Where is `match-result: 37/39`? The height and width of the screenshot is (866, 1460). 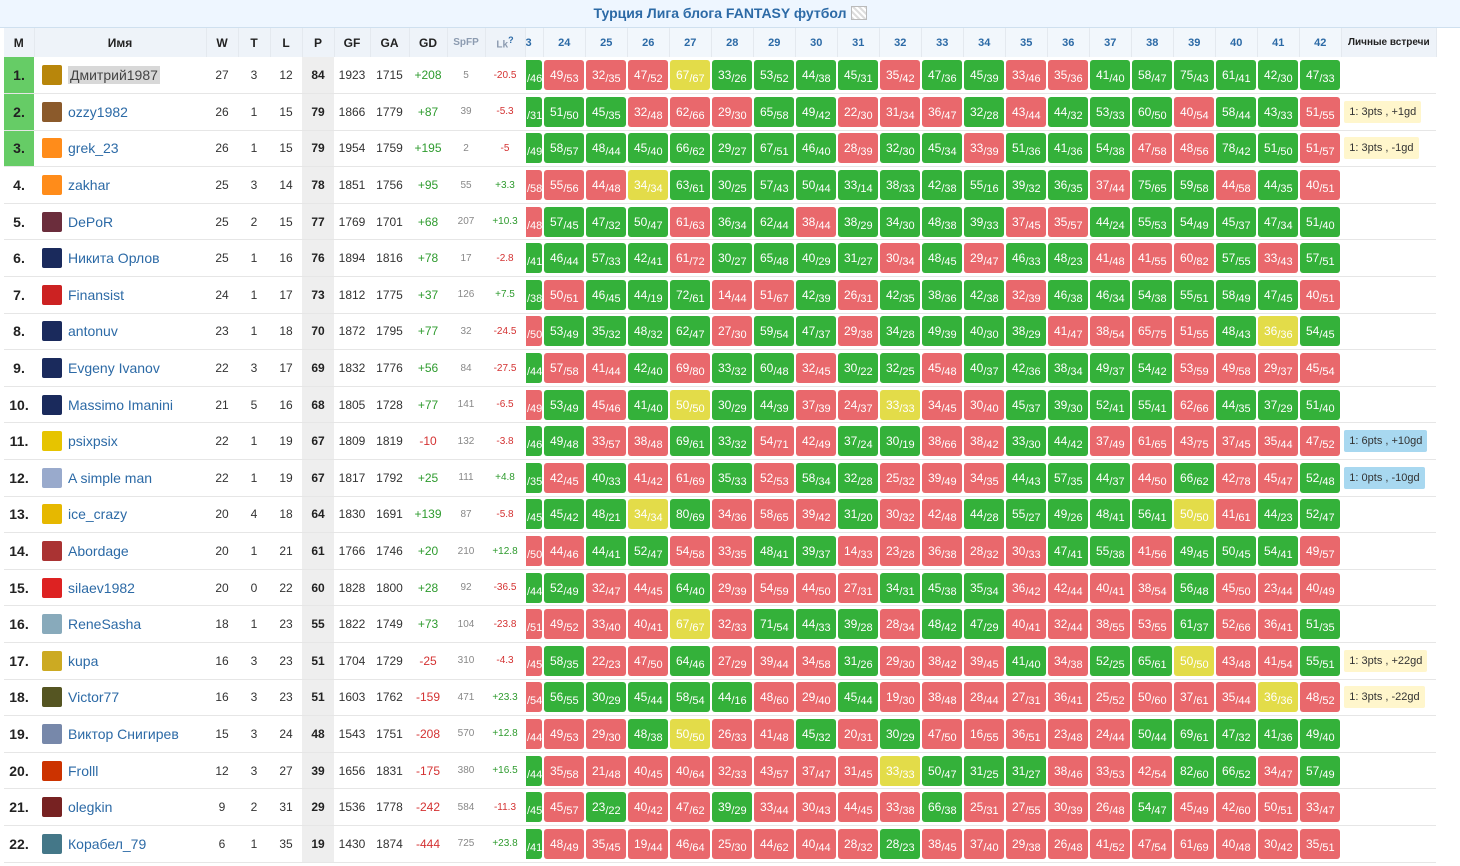
match-result: 37/39 is located at coordinates (816, 404).